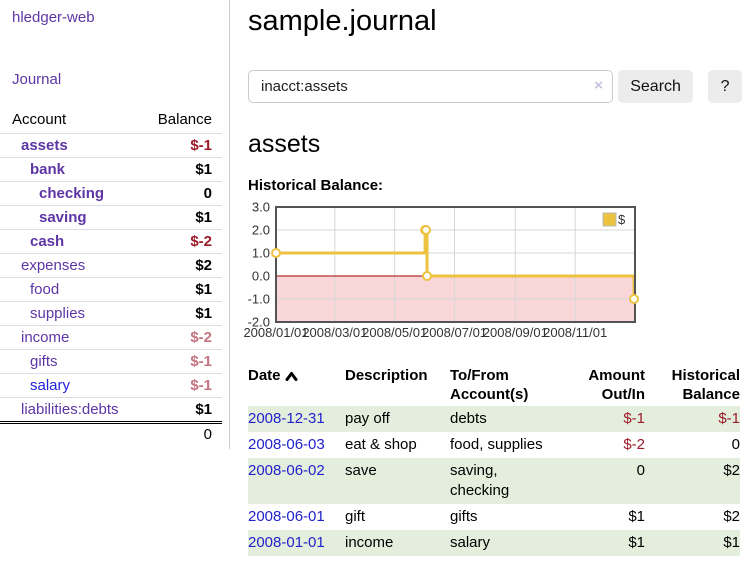 The width and height of the screenshot is (742, 582). I want to click on transactions-header-date: Date, so click(296, 385).